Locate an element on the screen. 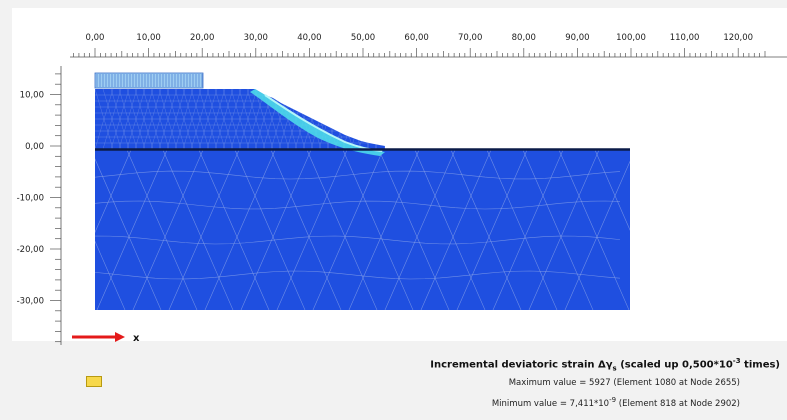  left-ruler: 10,00 0,00 -10,00 -20,00 -30,00 is located at coordinates (39, 205).